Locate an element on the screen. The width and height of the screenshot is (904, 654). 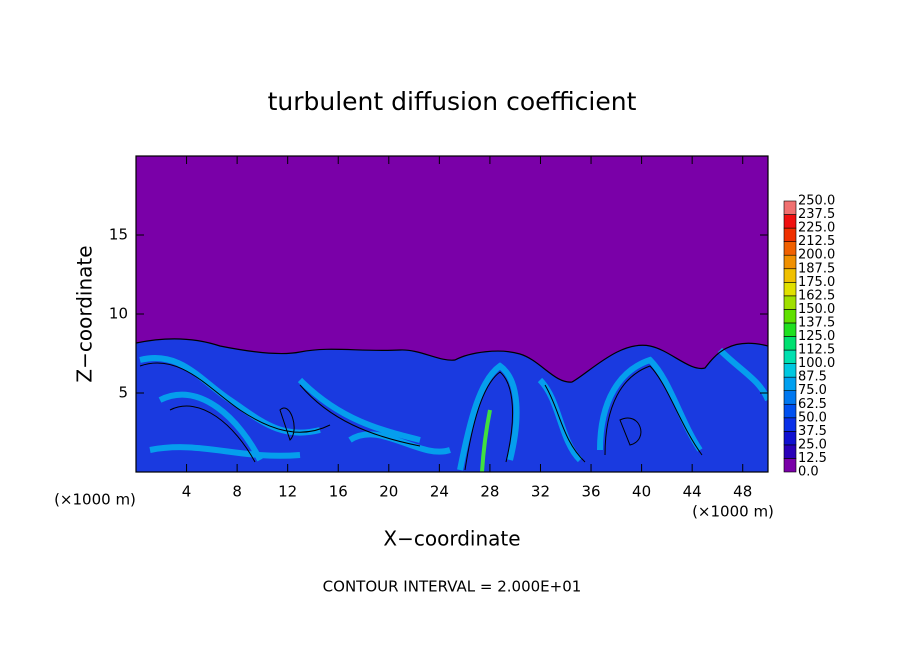
y-tick-label: 5 is located at coordinates (123, 393).